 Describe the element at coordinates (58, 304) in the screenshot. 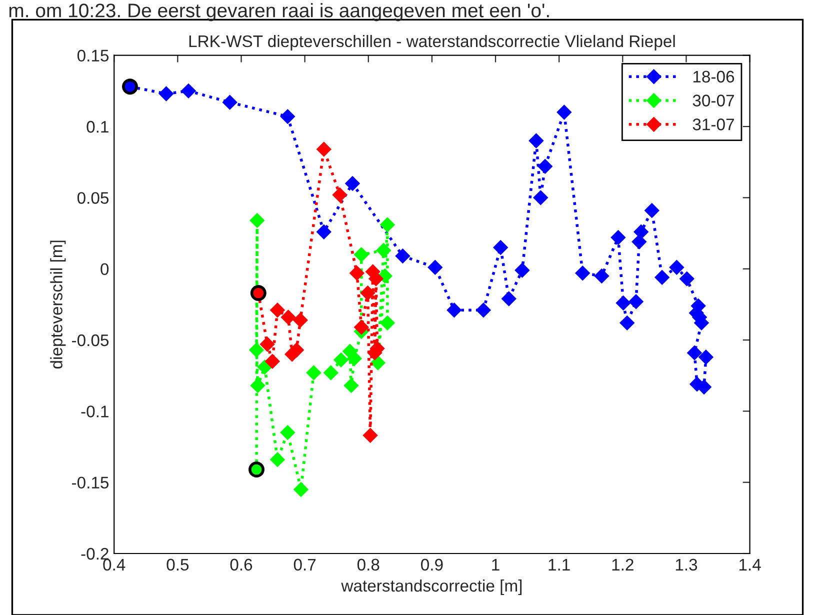

I see `y-axis-title: diepteverschil [m]` at that location.